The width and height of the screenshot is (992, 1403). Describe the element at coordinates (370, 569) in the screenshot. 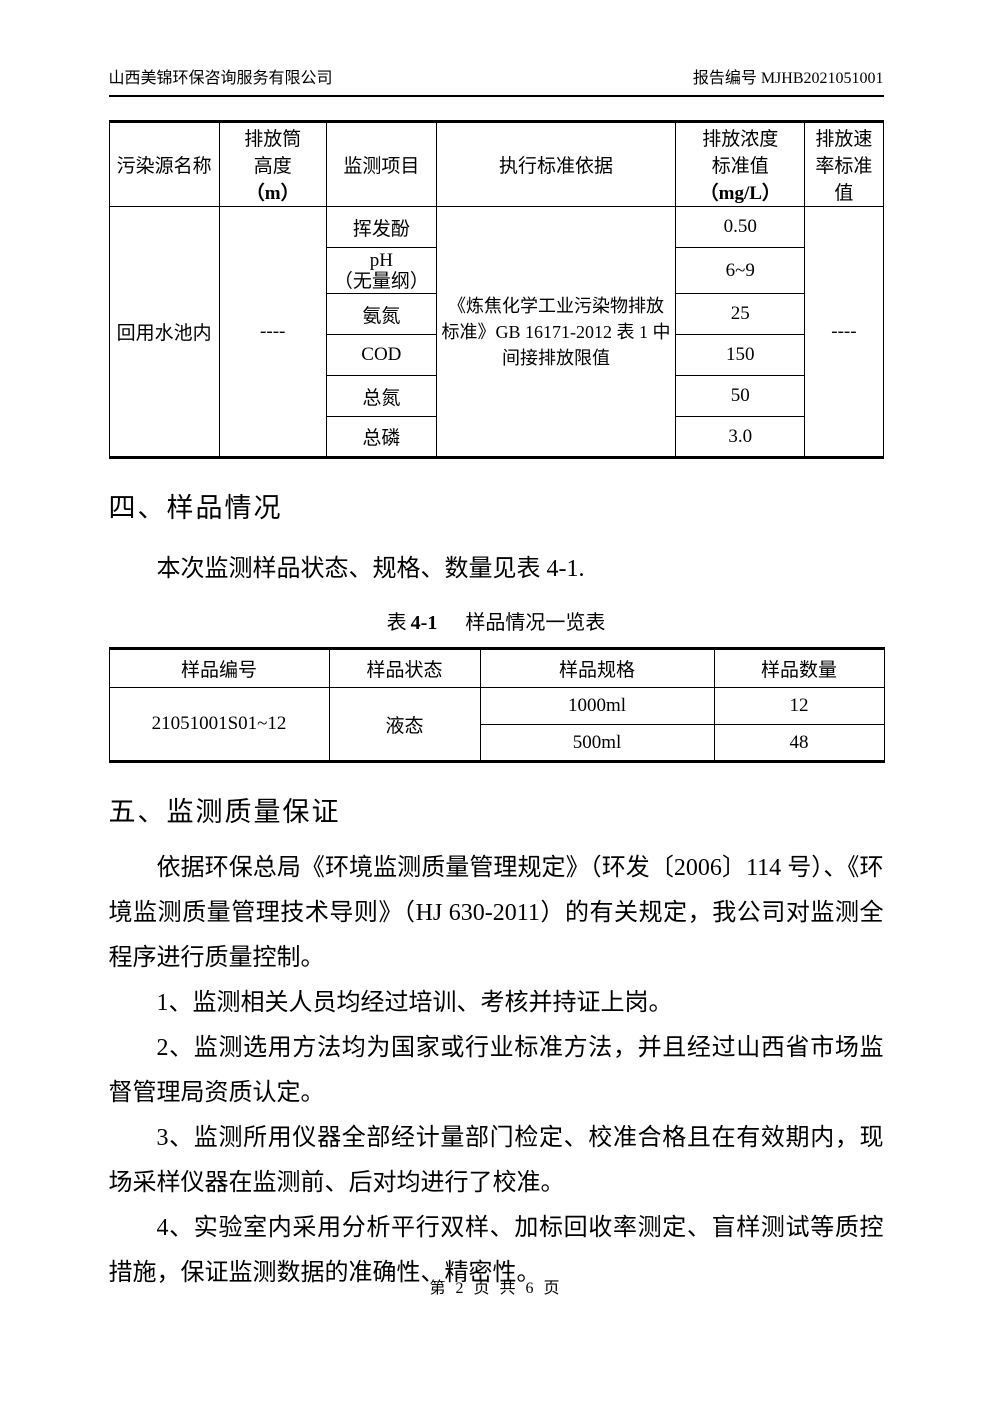

I see `sample-intro-text: 本次监测样品状态、规格、数量见表 4-1.` at that location.